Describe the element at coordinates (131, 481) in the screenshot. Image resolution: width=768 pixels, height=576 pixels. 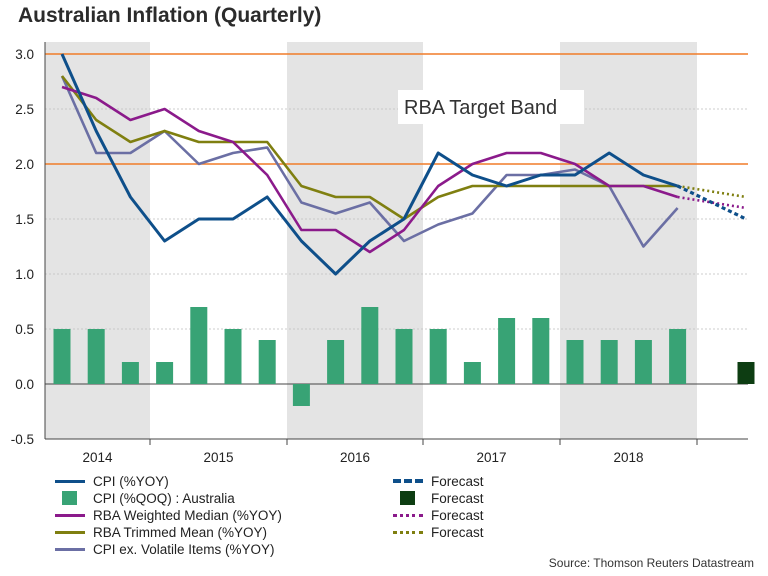
I see `legend-label: CPI (%YOY)` at that location.